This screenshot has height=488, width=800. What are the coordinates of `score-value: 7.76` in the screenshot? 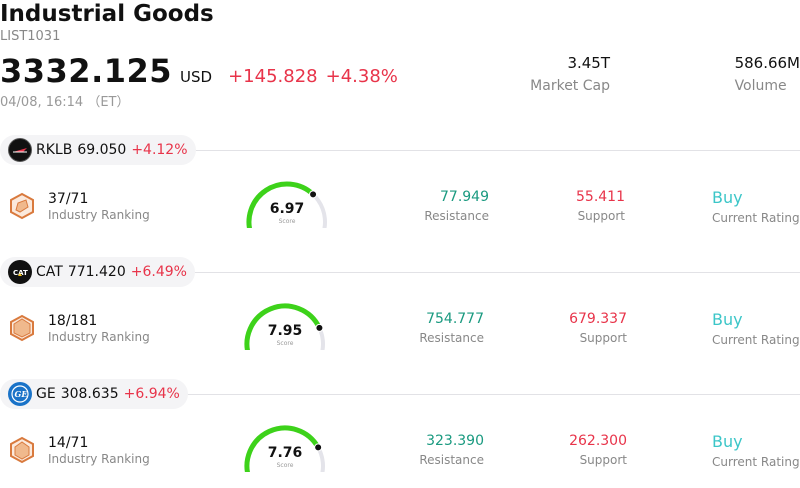 It's located at (285, 453).